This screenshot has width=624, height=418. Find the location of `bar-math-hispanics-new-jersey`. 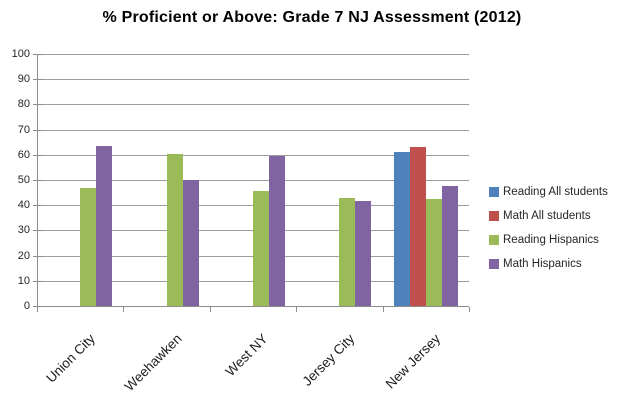

bar-math-hispanics-new-jersey is located at coordinates (450, 246).